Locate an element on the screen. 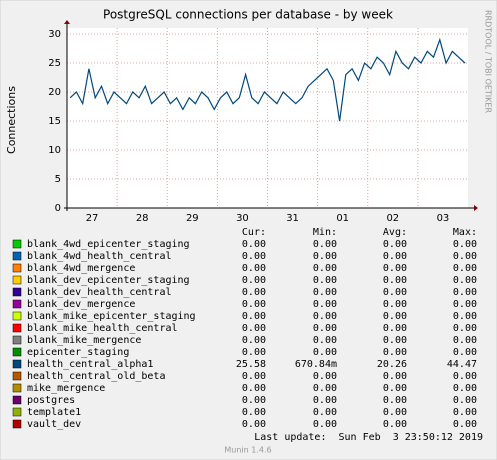  legend-name: blank_dev_mergence is located at coordinates (81, 304).